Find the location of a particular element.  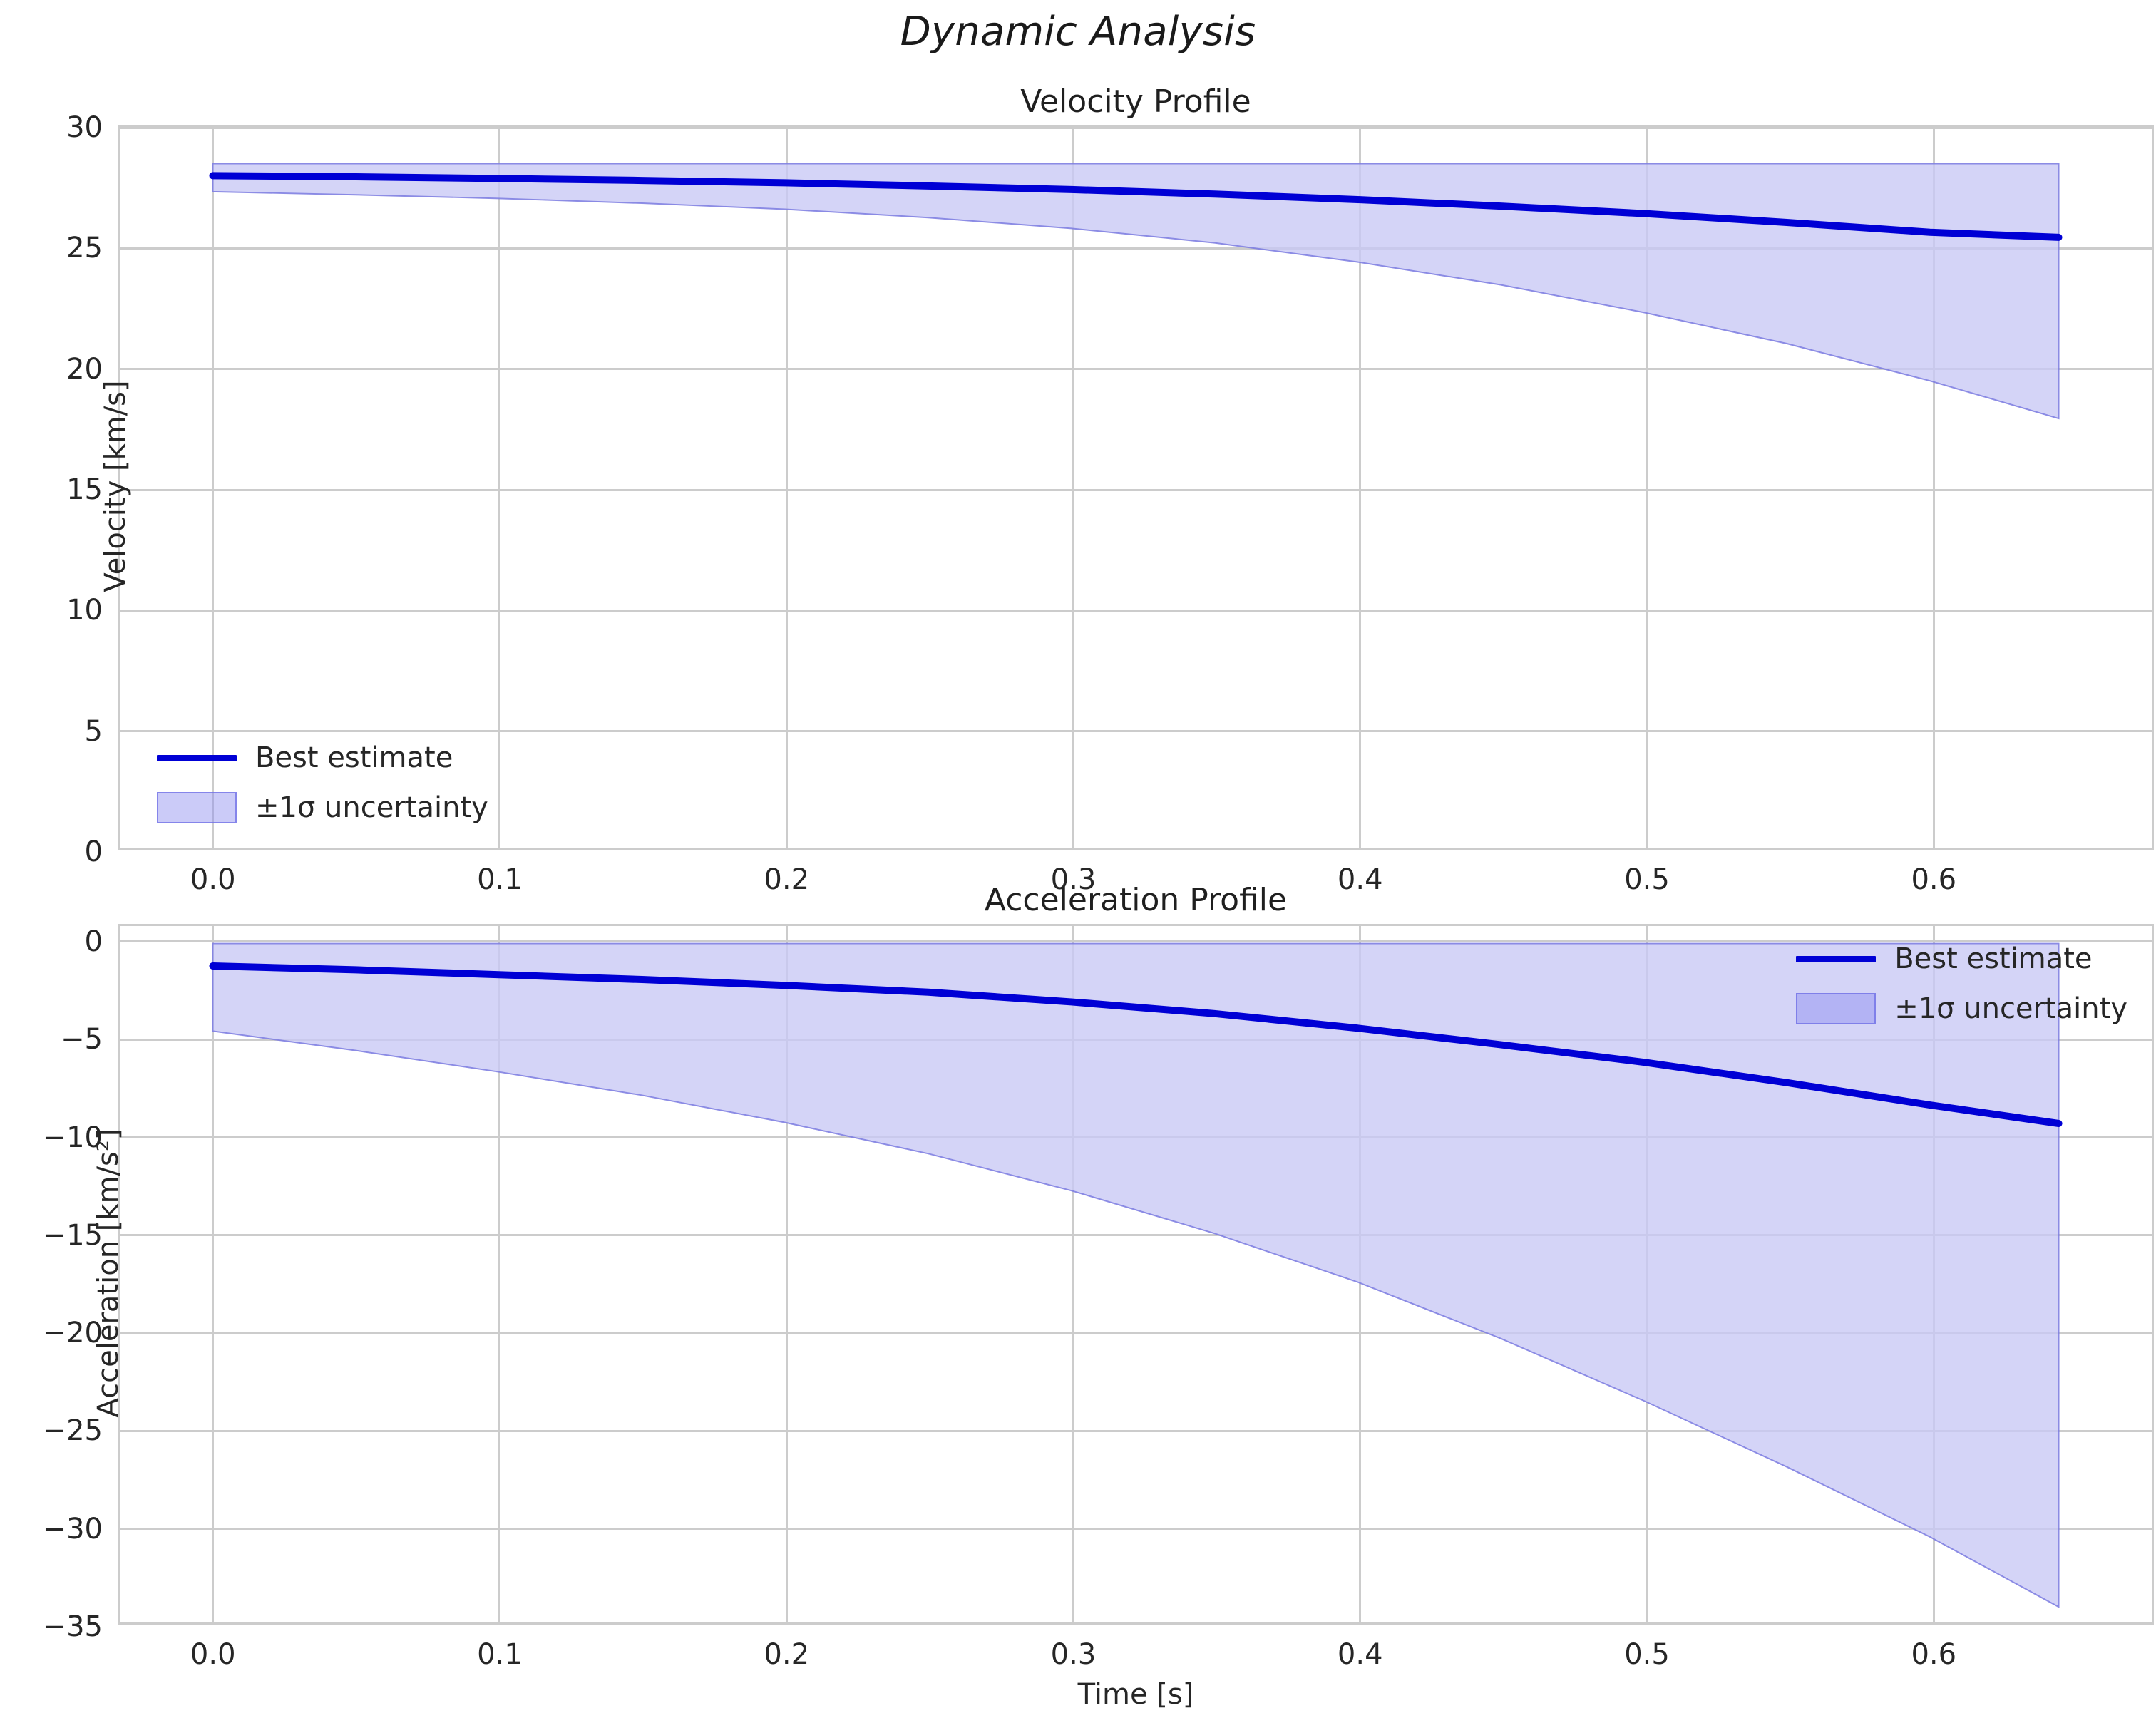

velocity-y-axis-label: Velocity [km/s] is located at coordinates (115, 486).